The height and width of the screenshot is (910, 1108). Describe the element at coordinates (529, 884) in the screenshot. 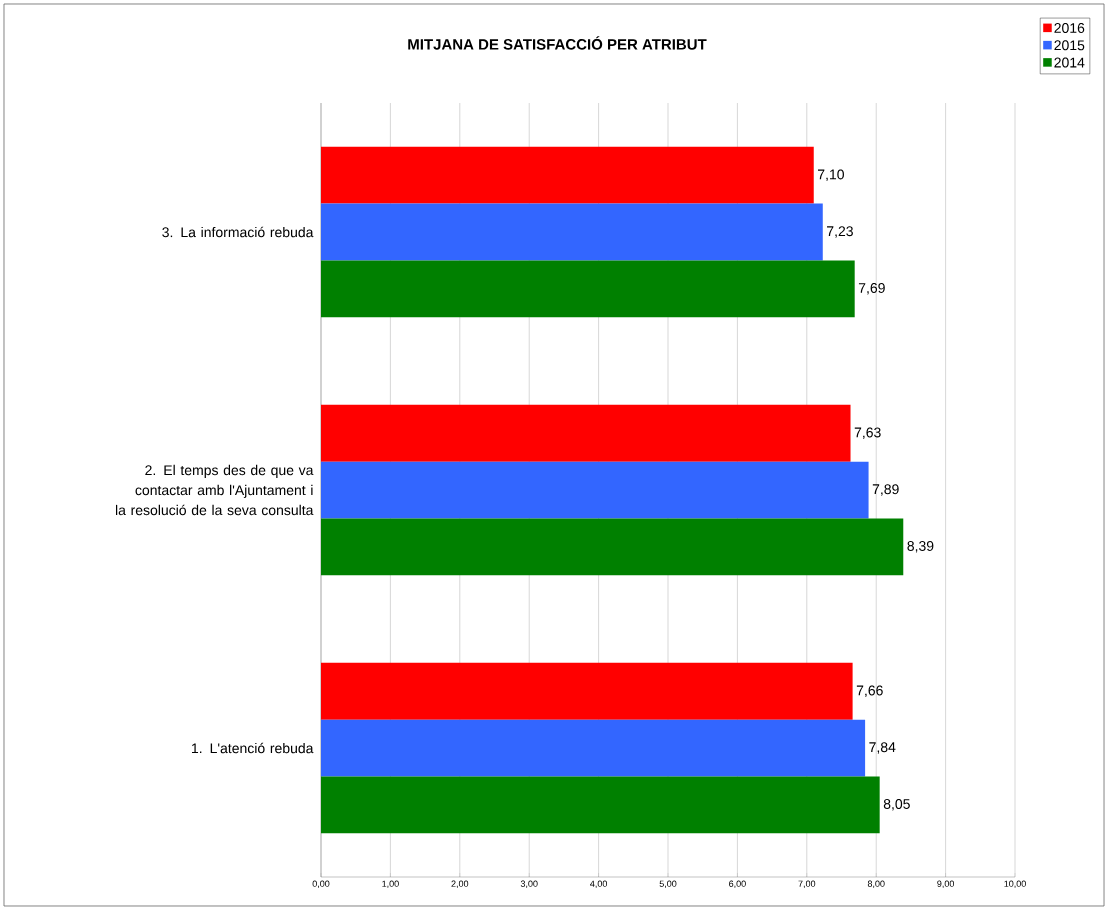

I see `x-tick-label: 3,00` at that location.